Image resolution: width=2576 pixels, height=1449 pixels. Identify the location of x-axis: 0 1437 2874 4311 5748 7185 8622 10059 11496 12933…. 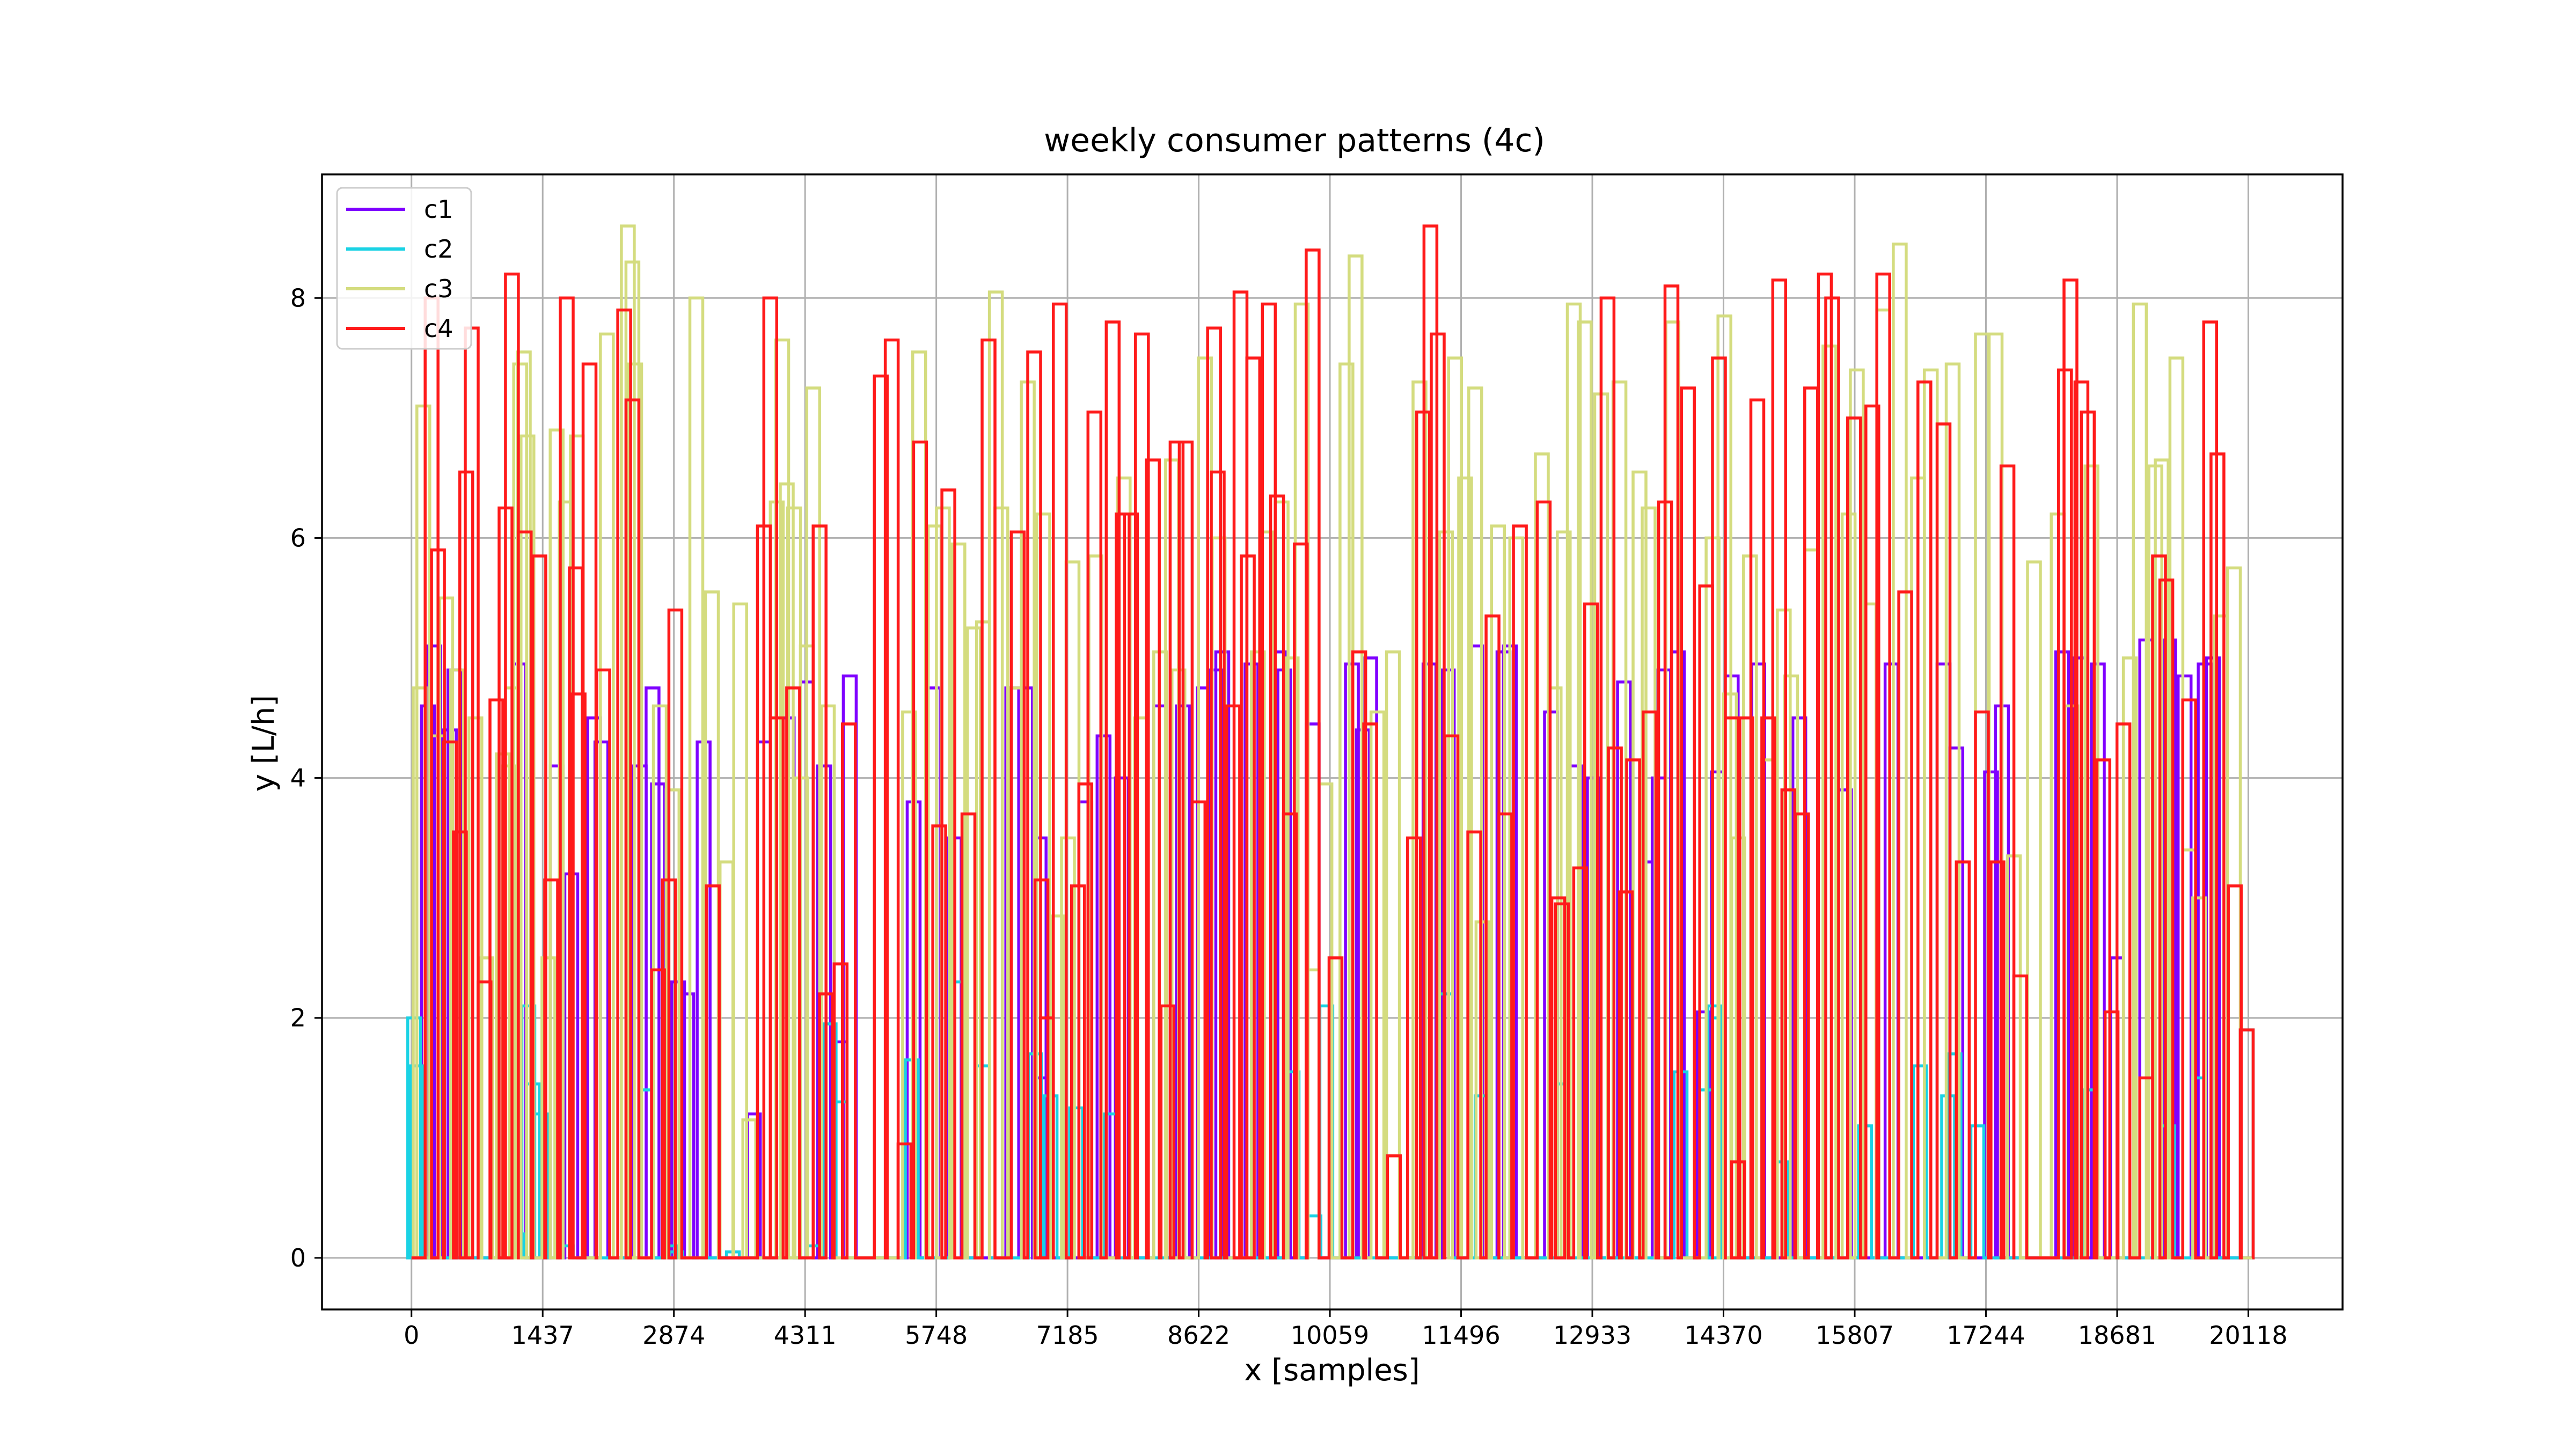
(1346, 1329).